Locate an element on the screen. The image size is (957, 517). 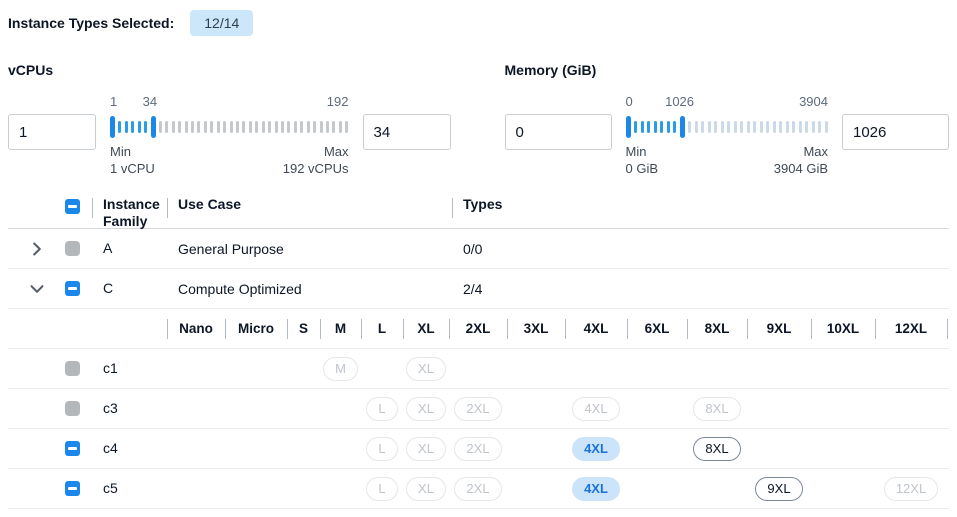
instance-type-name: c5 is located at coordinates (110, 488).